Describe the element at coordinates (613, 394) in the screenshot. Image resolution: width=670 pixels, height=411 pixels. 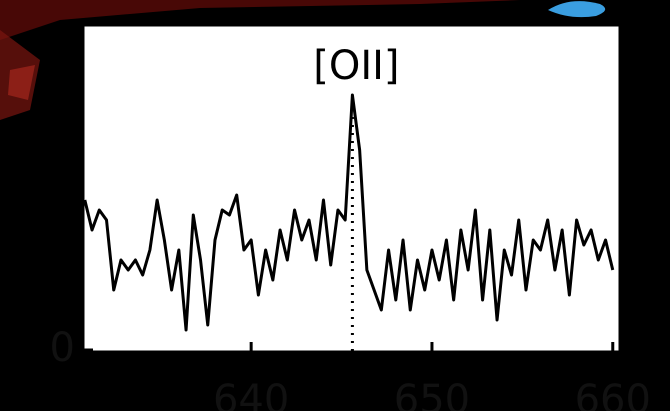
I see `x-tick-label: 660` at that location.